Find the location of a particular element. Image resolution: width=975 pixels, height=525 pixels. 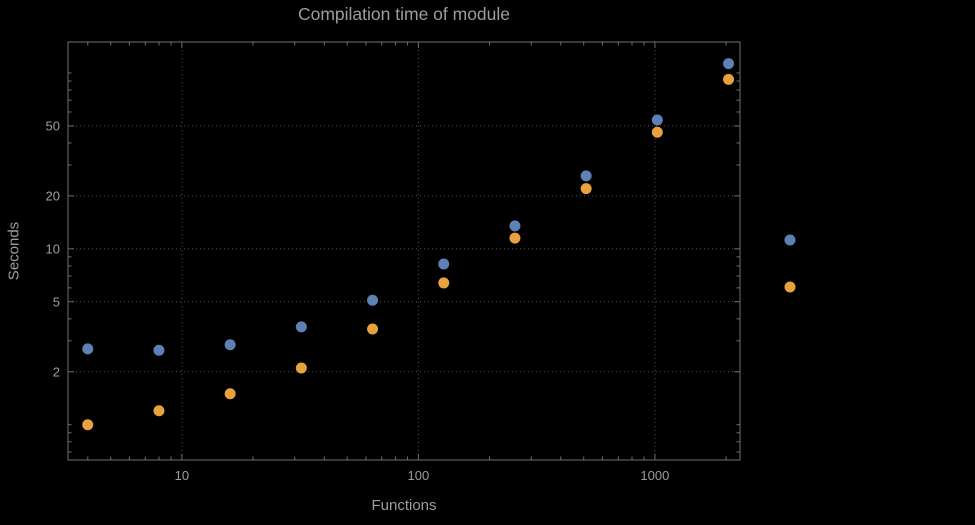

y-tick-label: 5 is located at coordinates (56, 301).